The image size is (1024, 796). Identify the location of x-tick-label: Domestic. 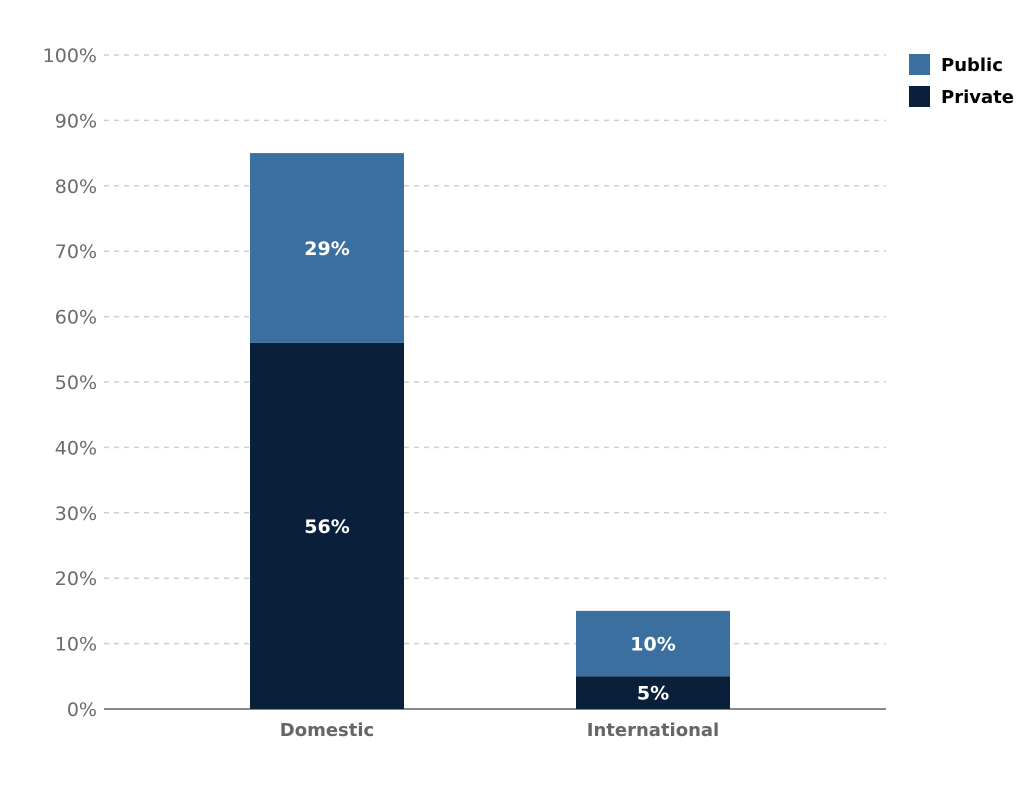
(327, 730).